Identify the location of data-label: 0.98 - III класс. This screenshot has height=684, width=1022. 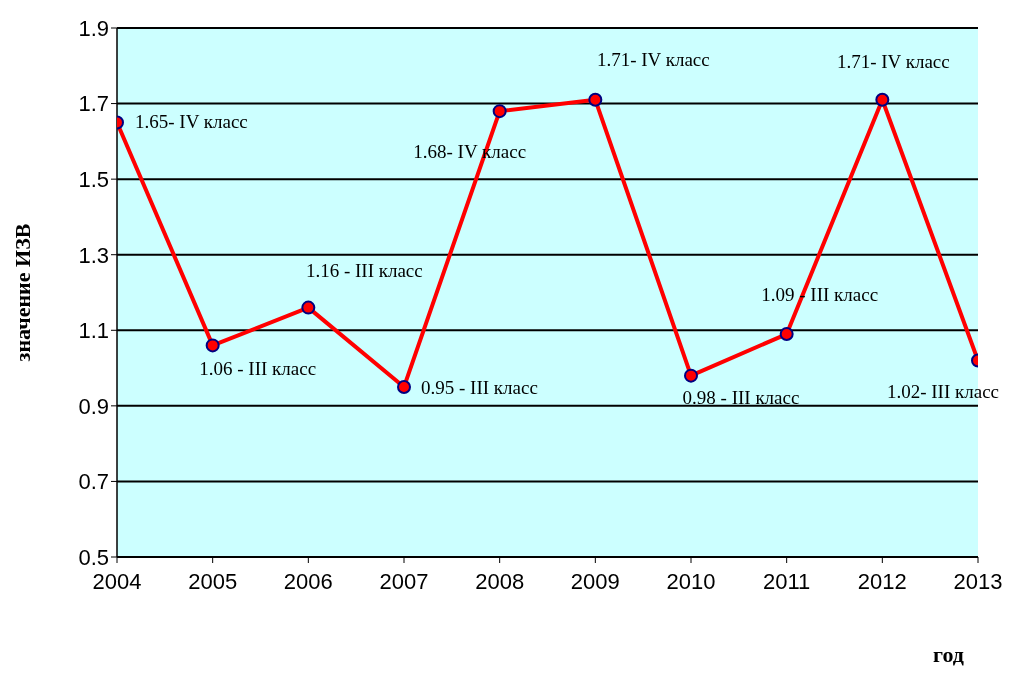
(741, 397).